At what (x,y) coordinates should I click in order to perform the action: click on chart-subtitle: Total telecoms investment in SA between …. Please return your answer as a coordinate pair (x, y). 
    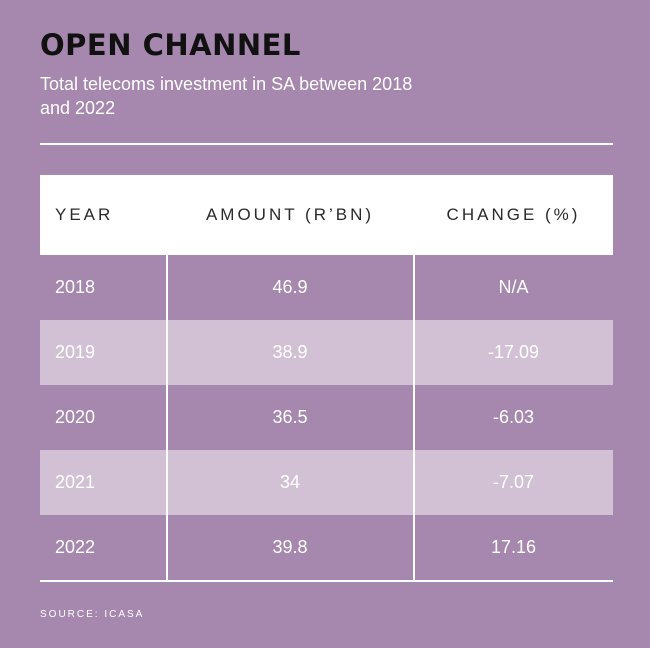
    Looking at the image, I should click on (226, 96).